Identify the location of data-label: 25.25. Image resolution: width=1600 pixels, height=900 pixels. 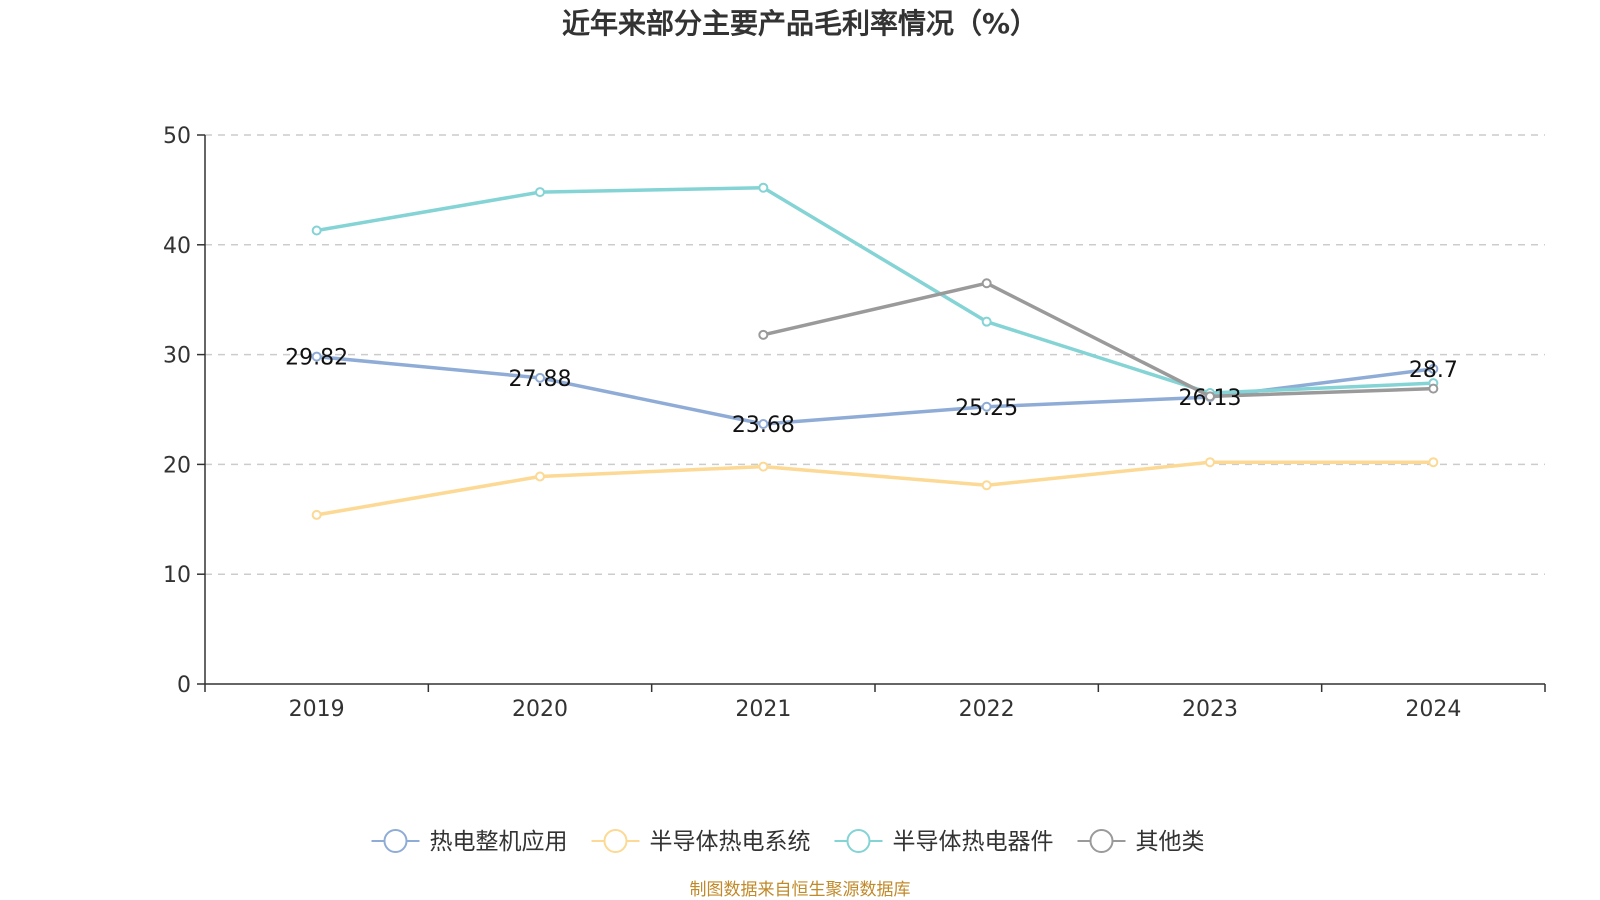
(986, 408).